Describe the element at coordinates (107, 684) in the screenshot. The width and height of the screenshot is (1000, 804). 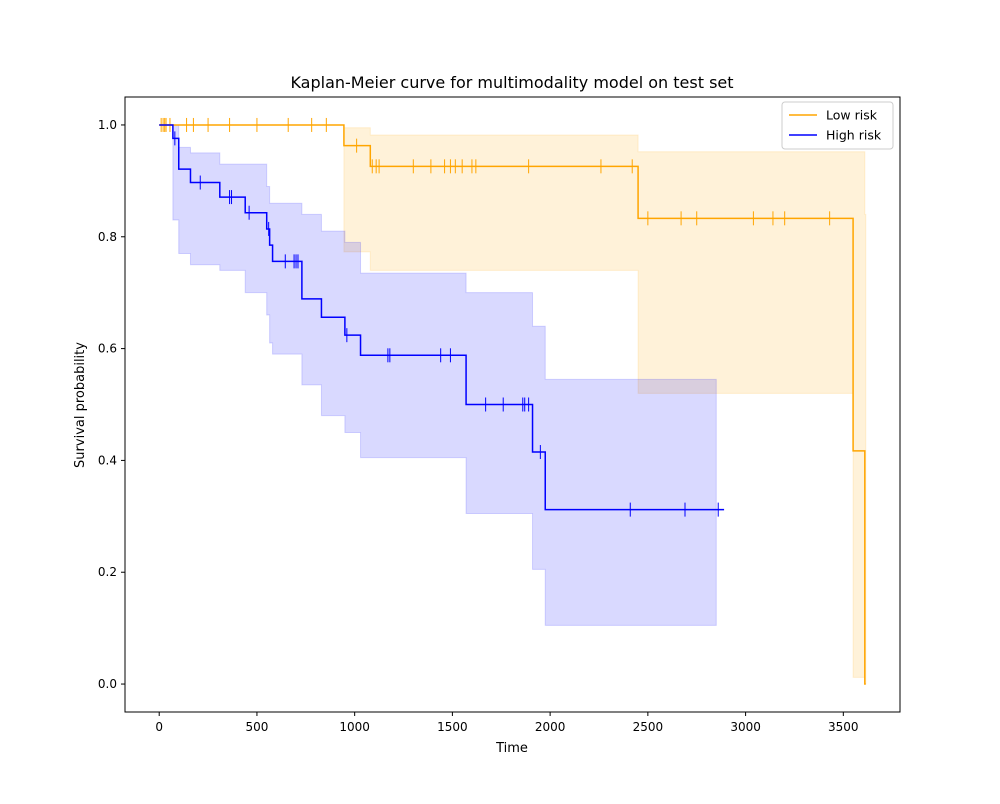
I see `y-tick-label: 0.0` at that location.